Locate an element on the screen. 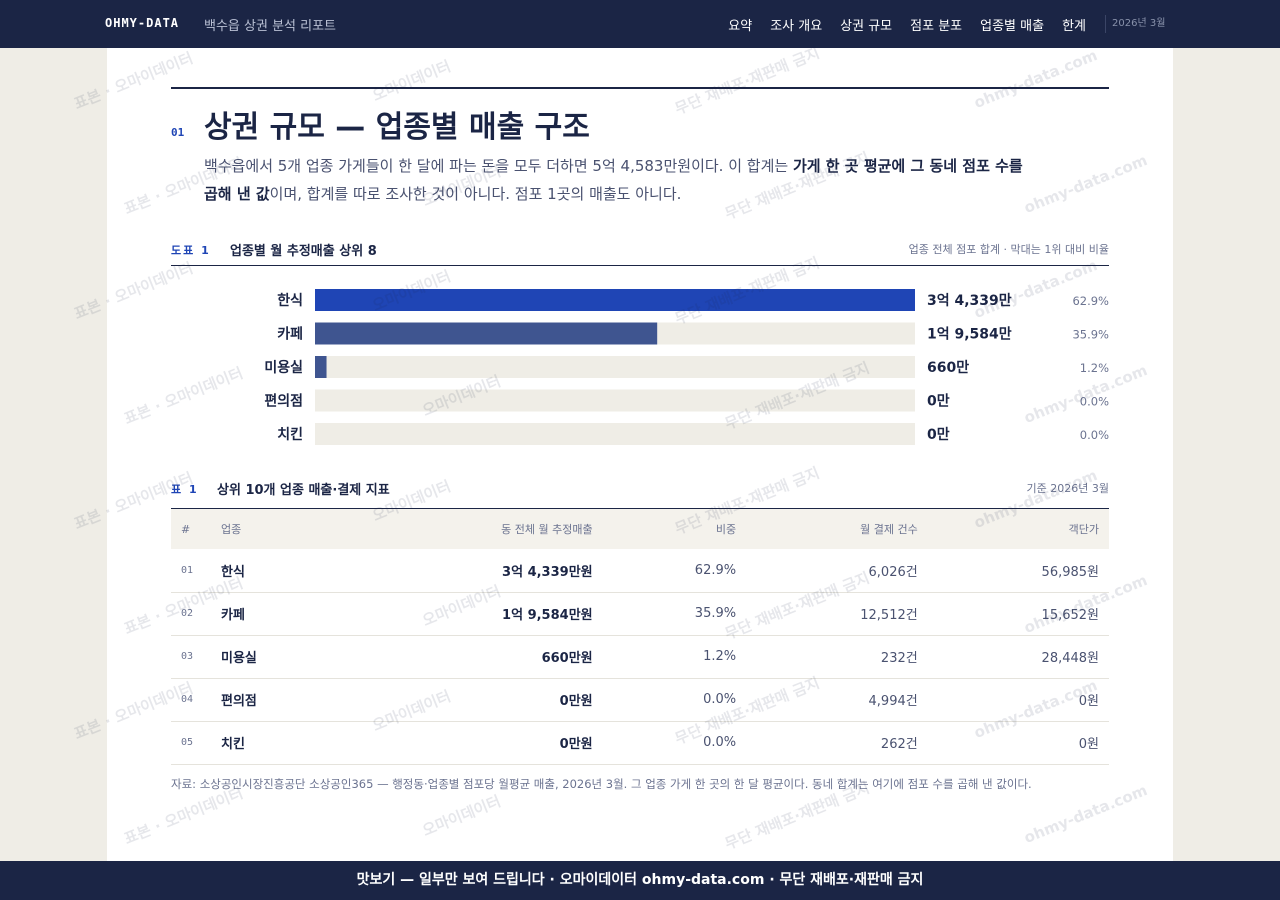  lead-text: 이며, 합계를 따로 조사한 것이 아니다. 점포 1곳의 매출도 아니다. is located at coordinates (475, 194).